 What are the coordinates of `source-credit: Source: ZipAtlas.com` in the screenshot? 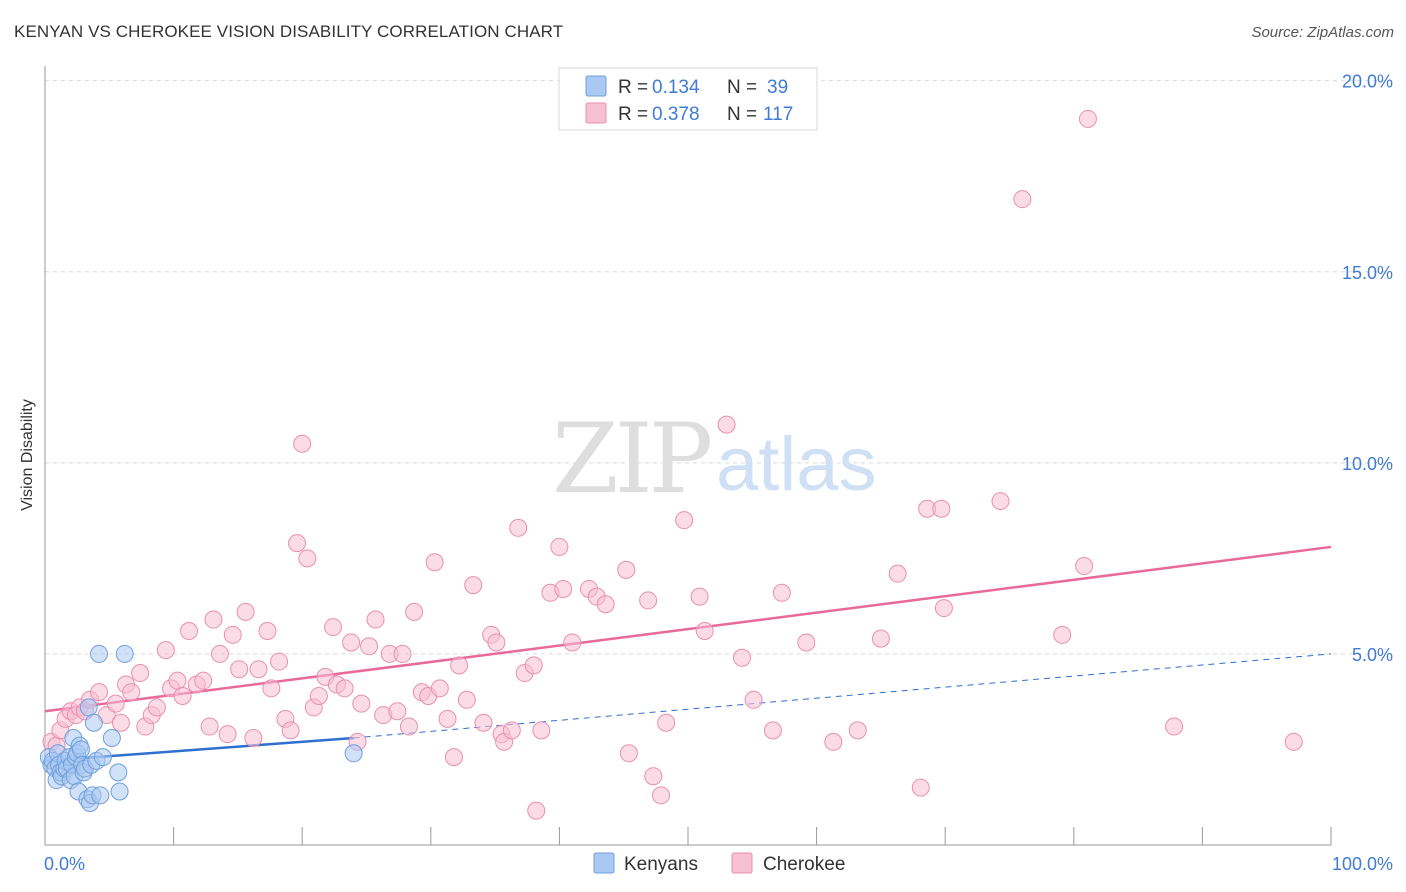 It's located at (1322, 32).